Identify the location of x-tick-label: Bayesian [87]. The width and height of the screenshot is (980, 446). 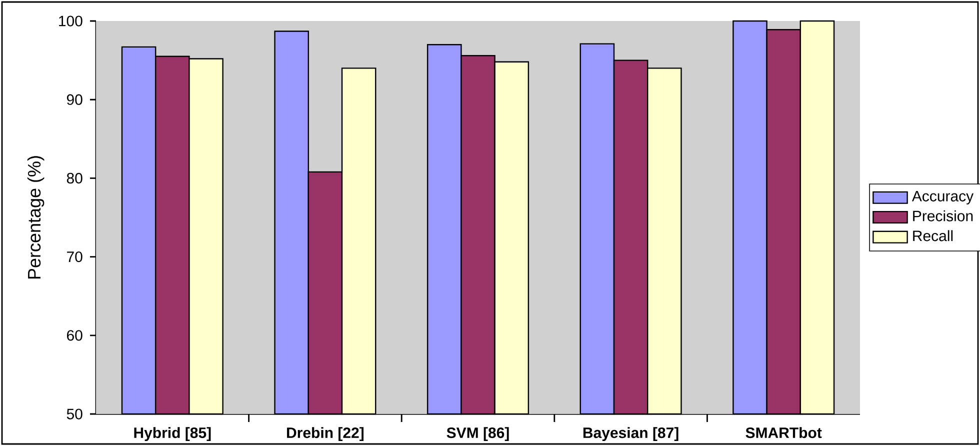
(630, 434).